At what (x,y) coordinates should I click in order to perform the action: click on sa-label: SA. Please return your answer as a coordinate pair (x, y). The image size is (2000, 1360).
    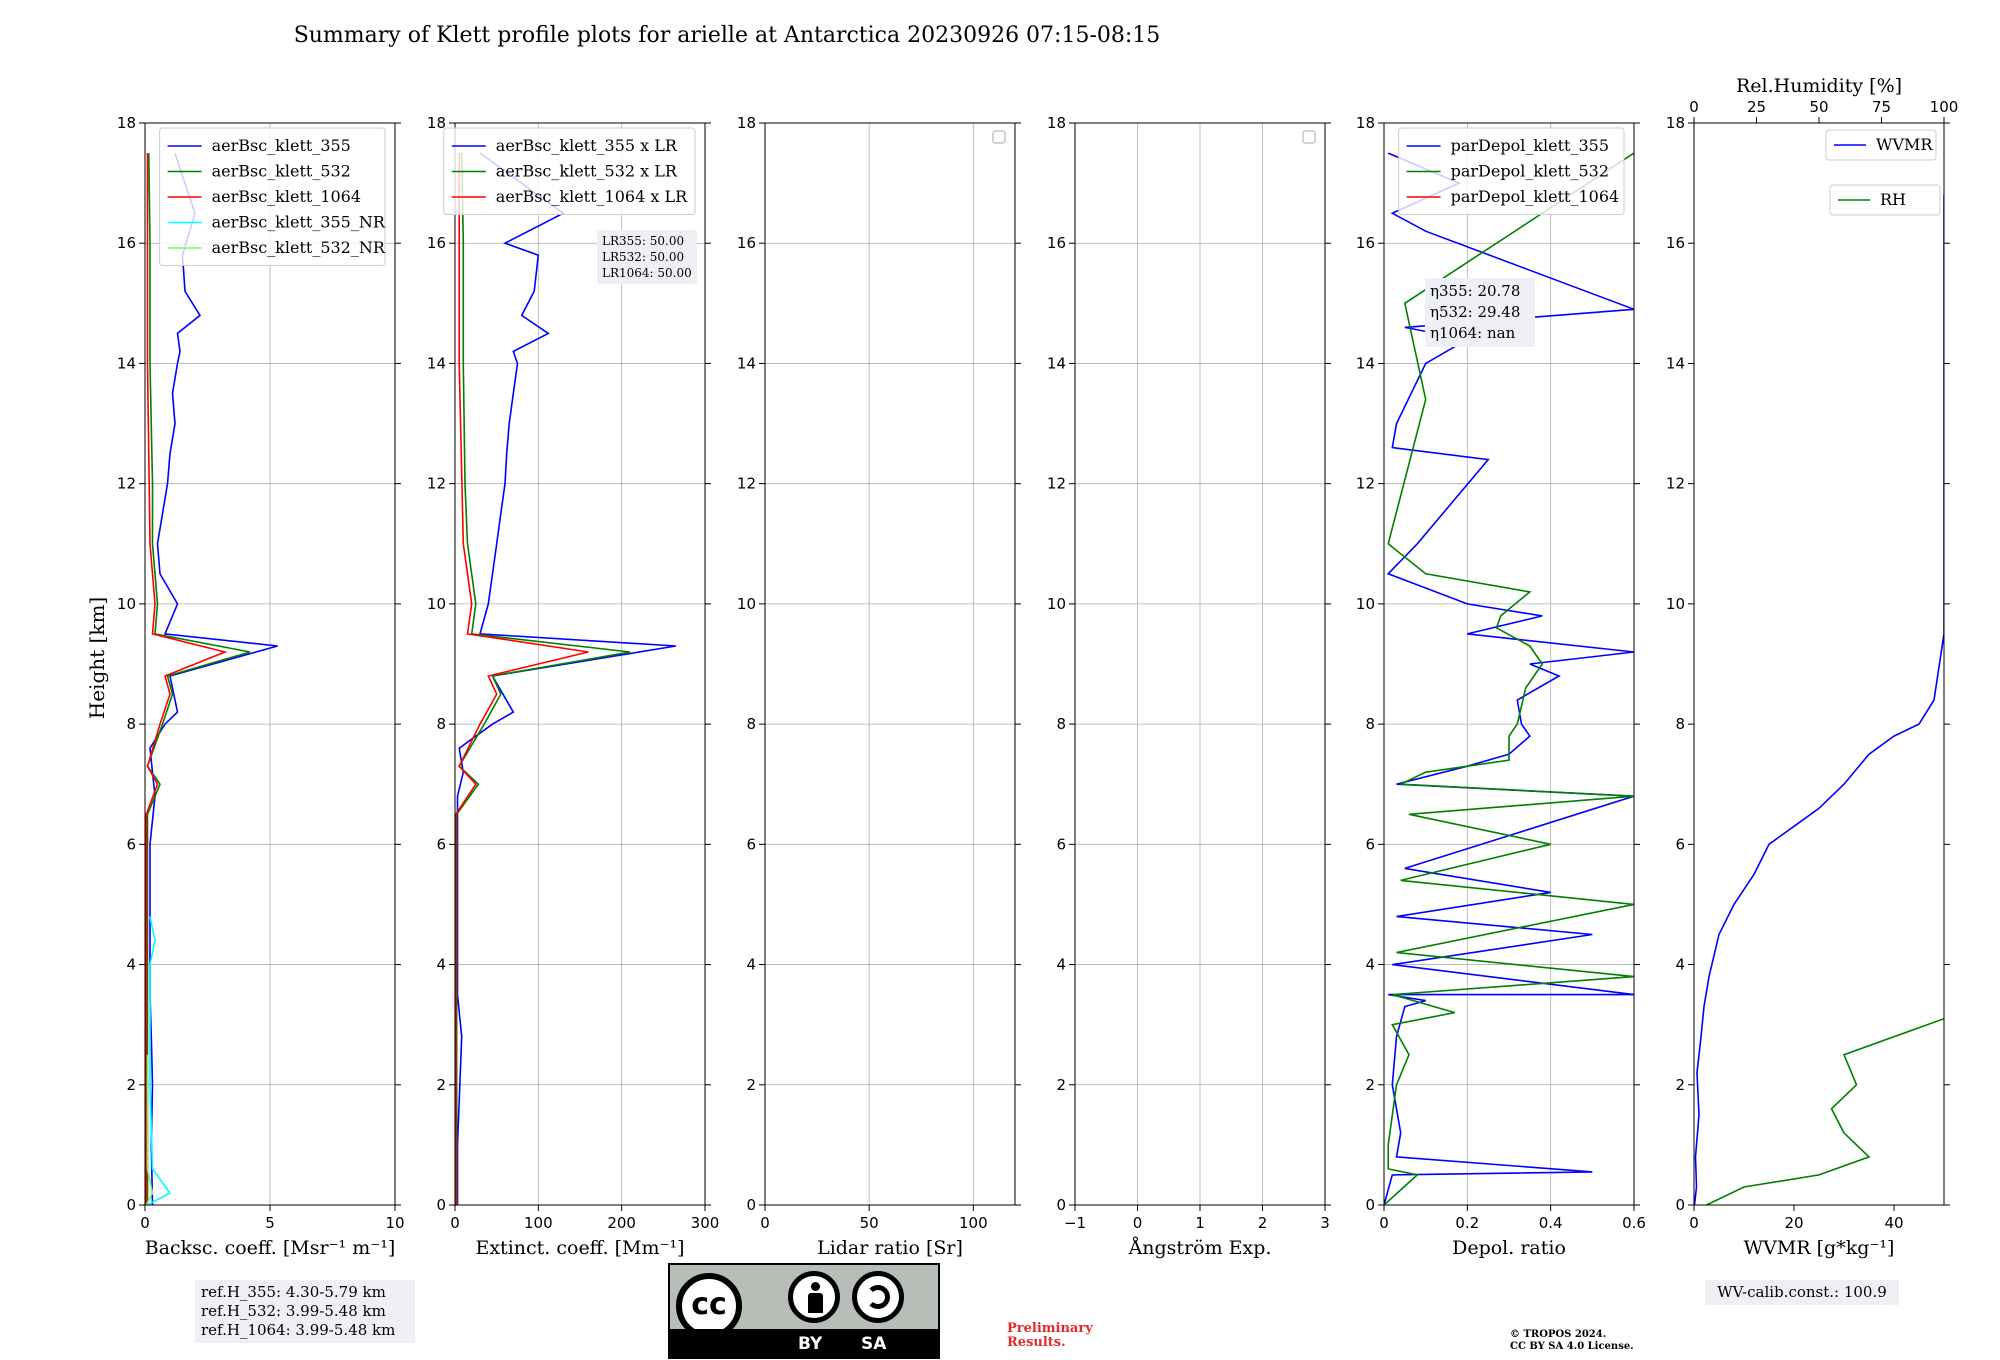
    Looking at the image, I should click on (874, 1344).